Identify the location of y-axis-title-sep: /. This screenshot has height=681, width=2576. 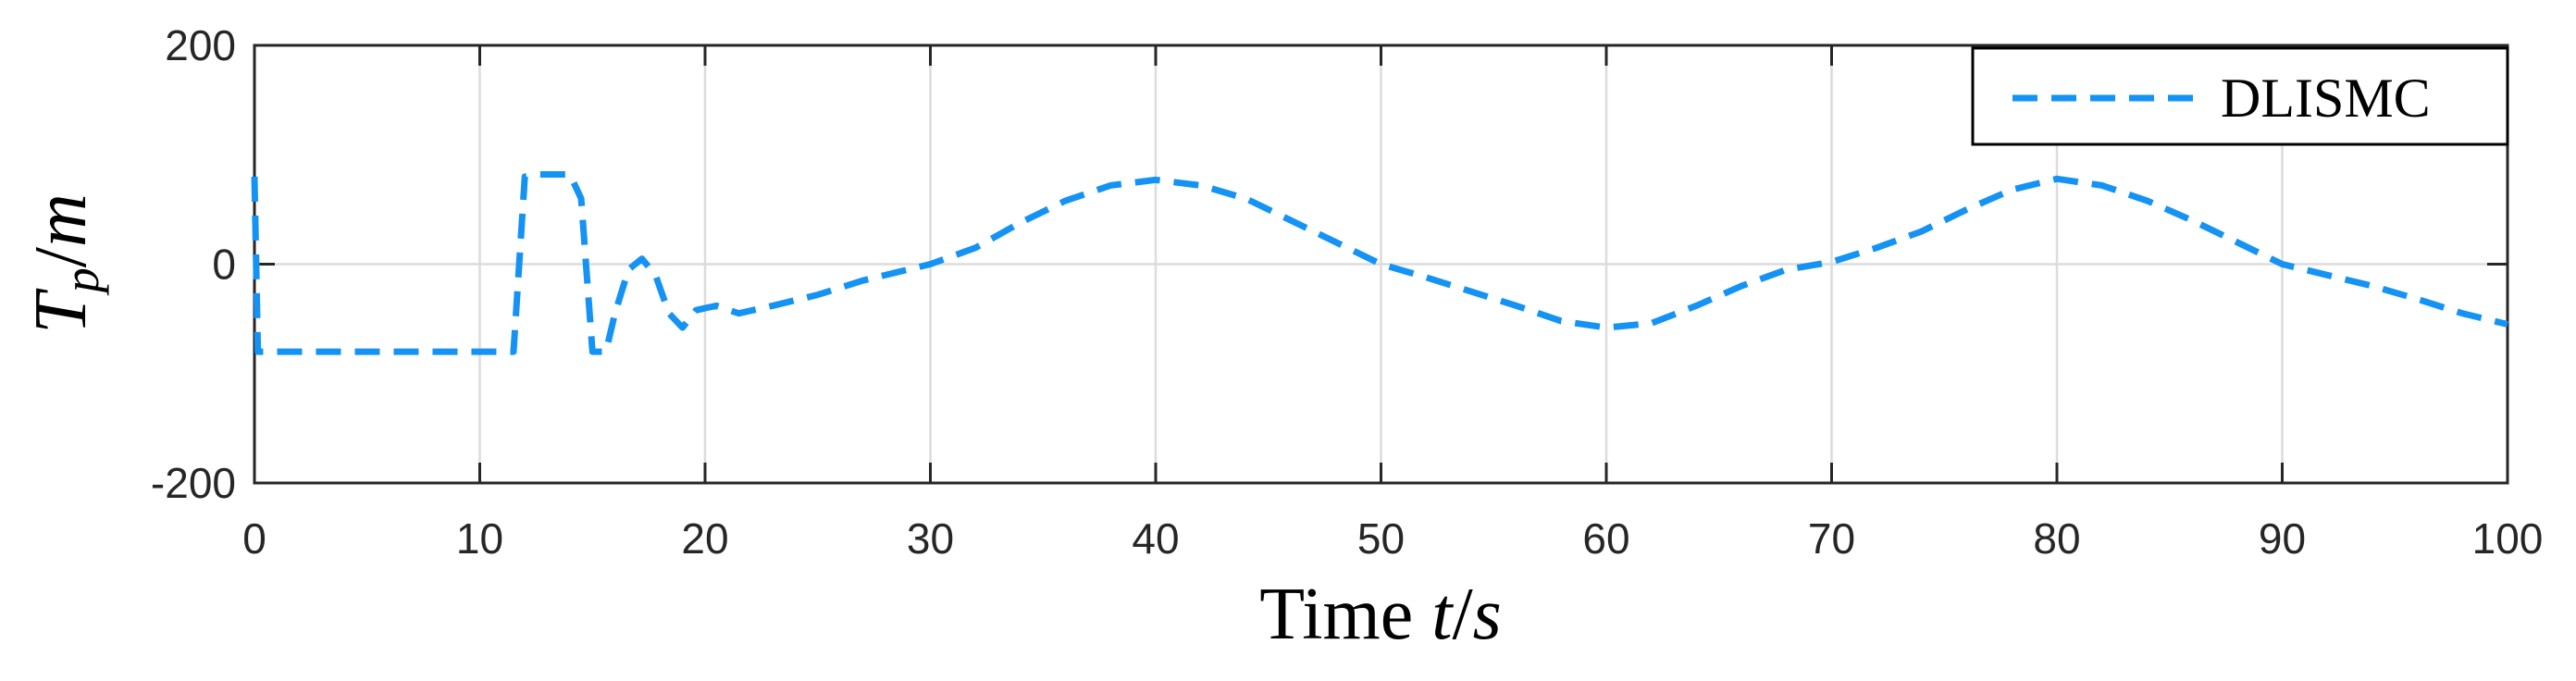
(61, 256).